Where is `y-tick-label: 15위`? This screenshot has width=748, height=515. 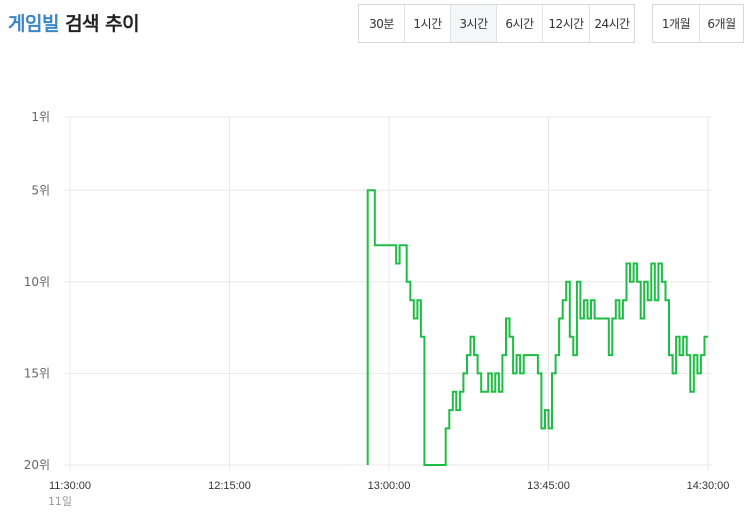 y-tick-label: 15위 is located at coordinates (37, 373).